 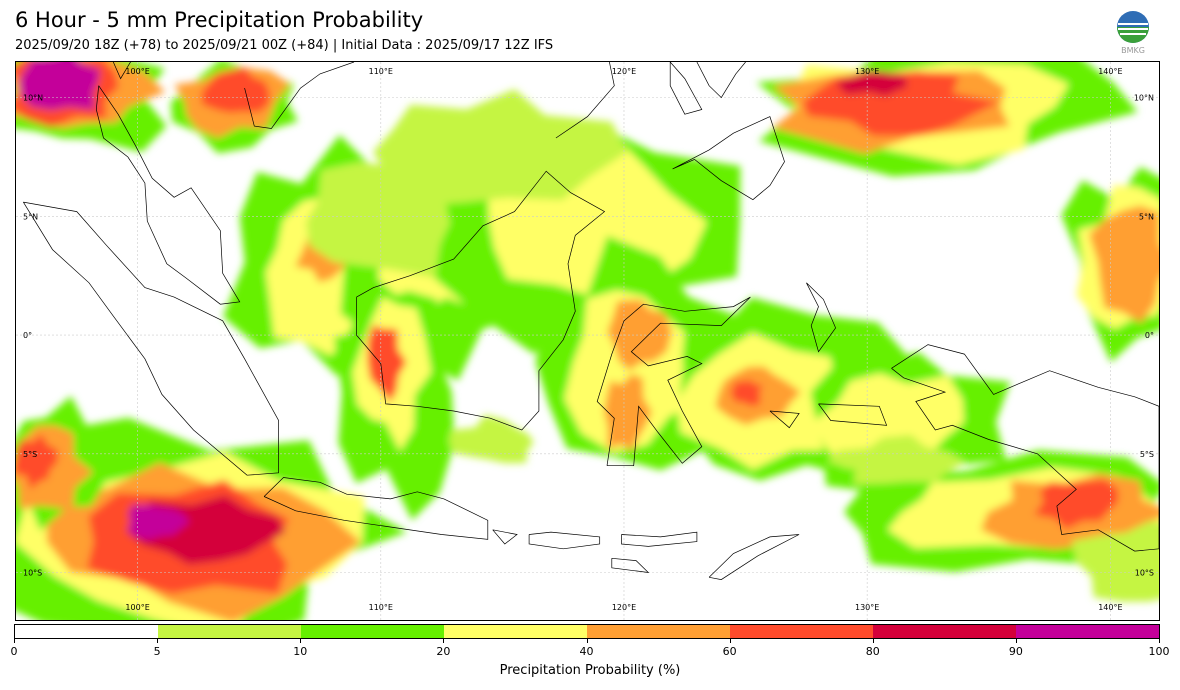 I want to click on chart-title: 6 Hour - 5 mm Precipitation Probability, so click(x=219, y=20).